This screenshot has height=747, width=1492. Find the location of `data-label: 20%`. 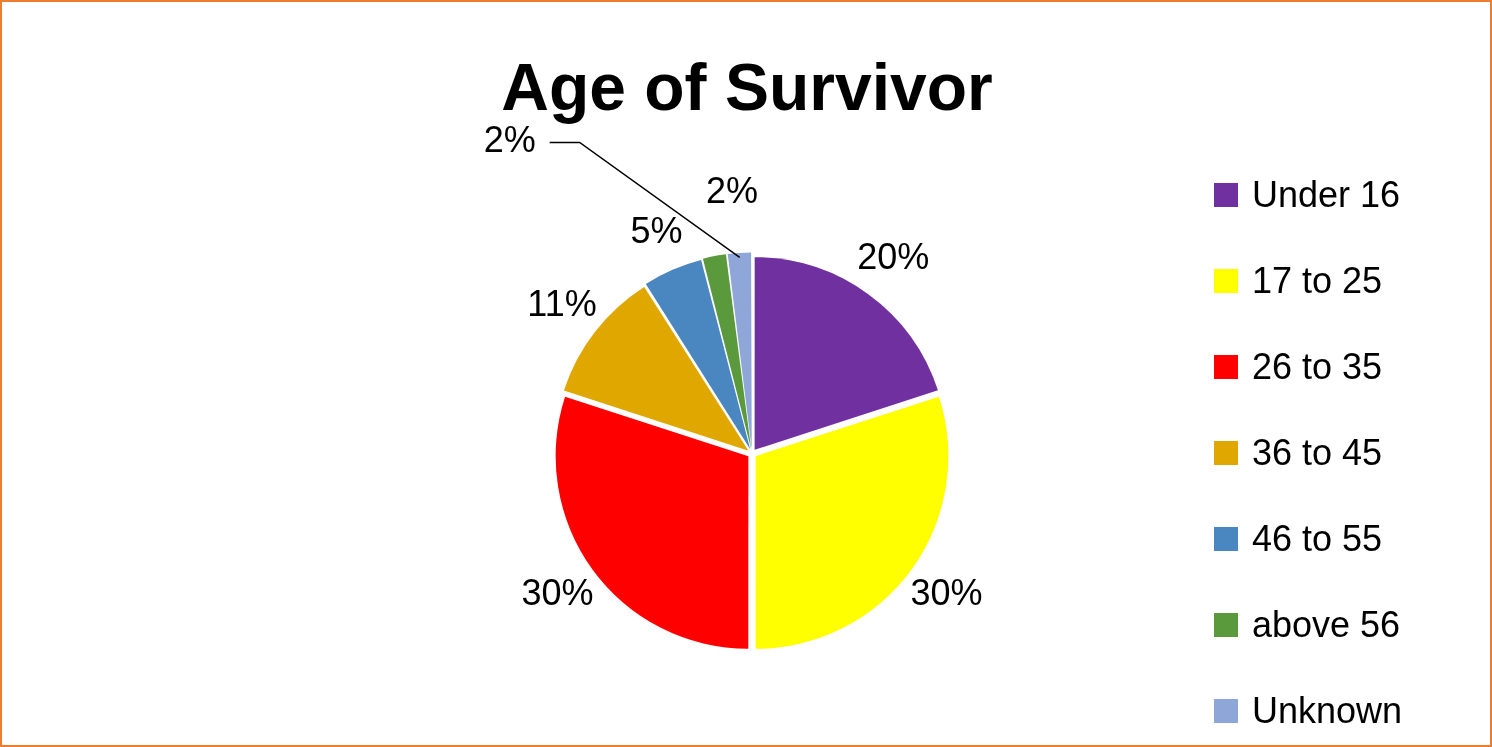

data-label: 20% is located at coordinates (893, 256).